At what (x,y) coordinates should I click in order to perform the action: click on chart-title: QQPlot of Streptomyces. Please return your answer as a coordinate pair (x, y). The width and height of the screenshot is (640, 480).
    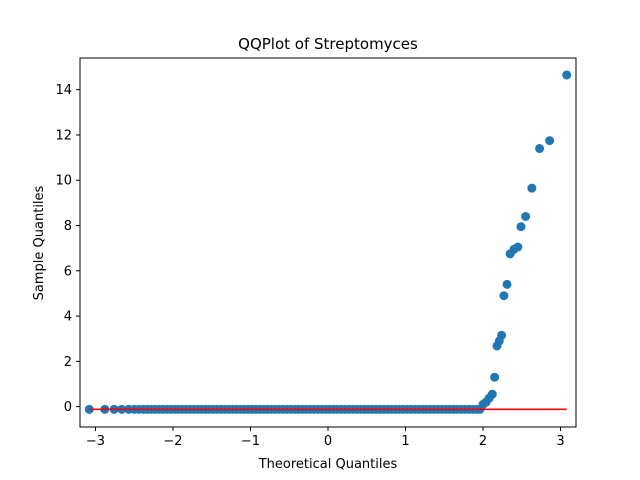
    Looking at the image, I should click on (328, 44).